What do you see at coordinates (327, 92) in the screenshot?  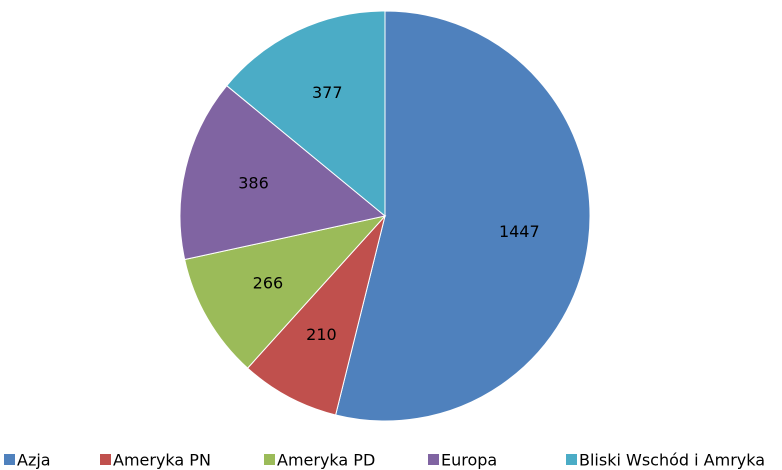 I see `data-label: 377` at bounding box center [327, 92].